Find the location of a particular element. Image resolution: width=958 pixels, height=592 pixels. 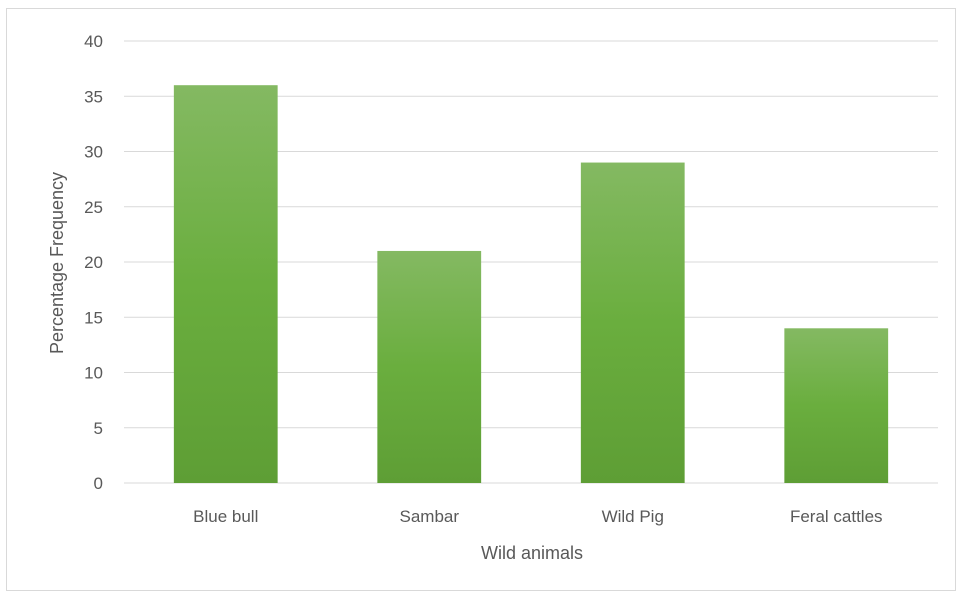

x-tick-label: Blue bull is located at coordinates (225, 516).